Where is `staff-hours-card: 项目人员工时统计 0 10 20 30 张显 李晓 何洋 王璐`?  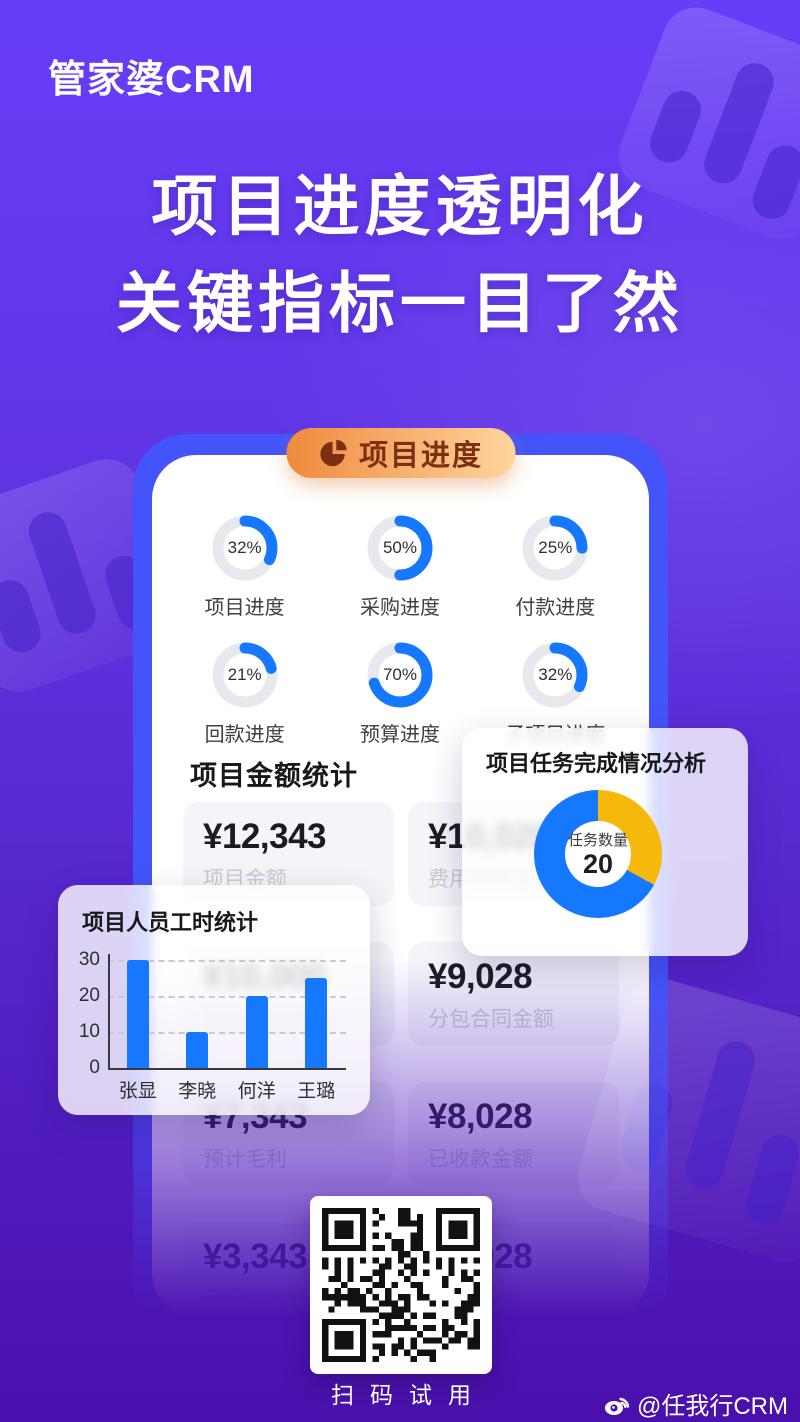 staff-hours-card: 项目人员工时统计 0 10 20 30 张显 李晓 何洋 王璐 is located at coordinates (214, 1000).